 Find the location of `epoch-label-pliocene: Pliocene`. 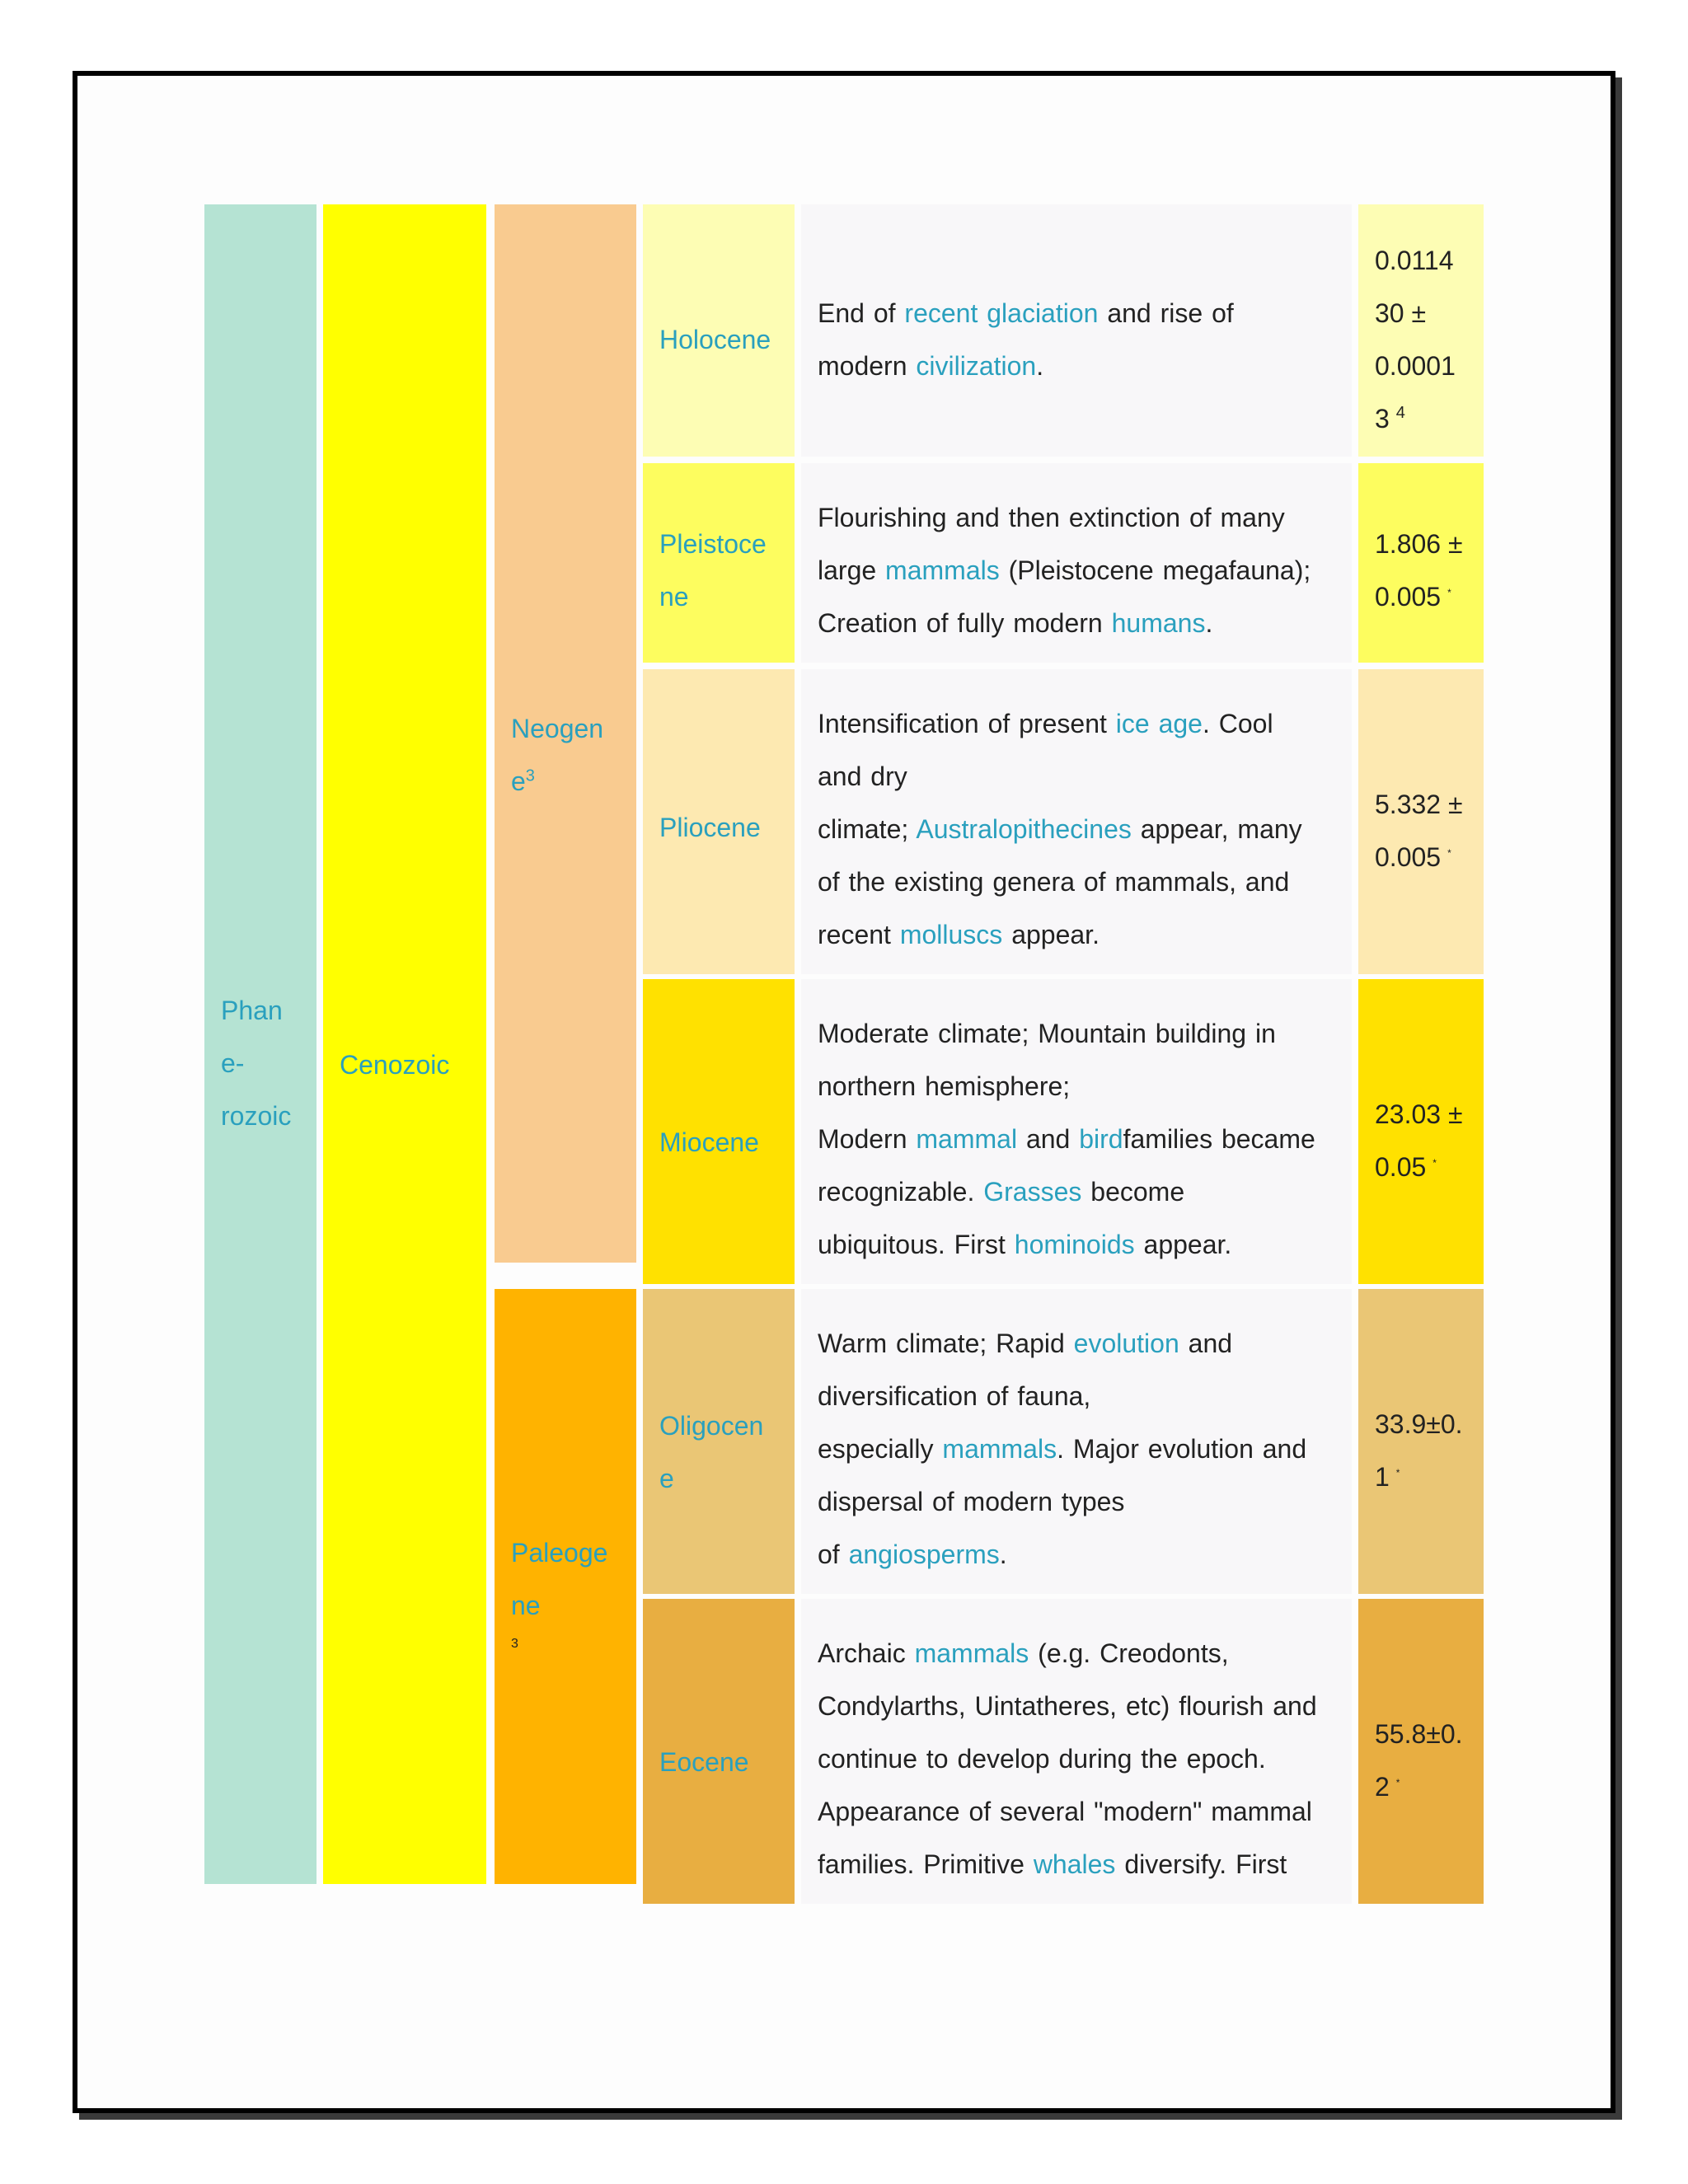

epoch-label-pliocene: Pliocene is located at coordinates (710, 827).